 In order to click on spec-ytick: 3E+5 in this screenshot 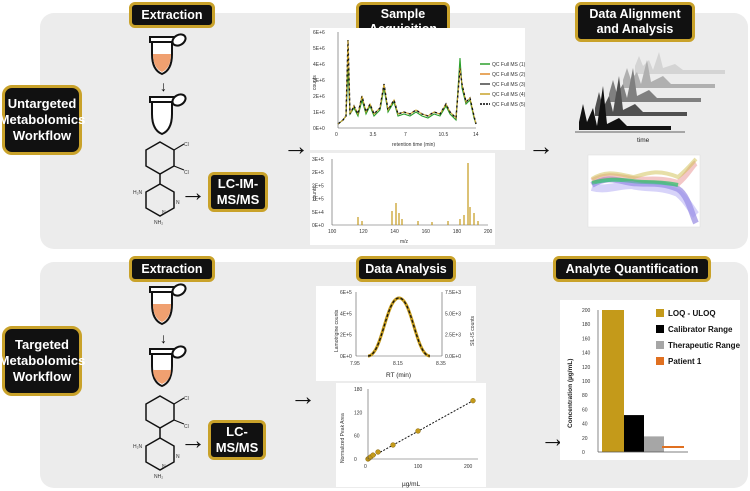, I will do `click(318, 160)`.